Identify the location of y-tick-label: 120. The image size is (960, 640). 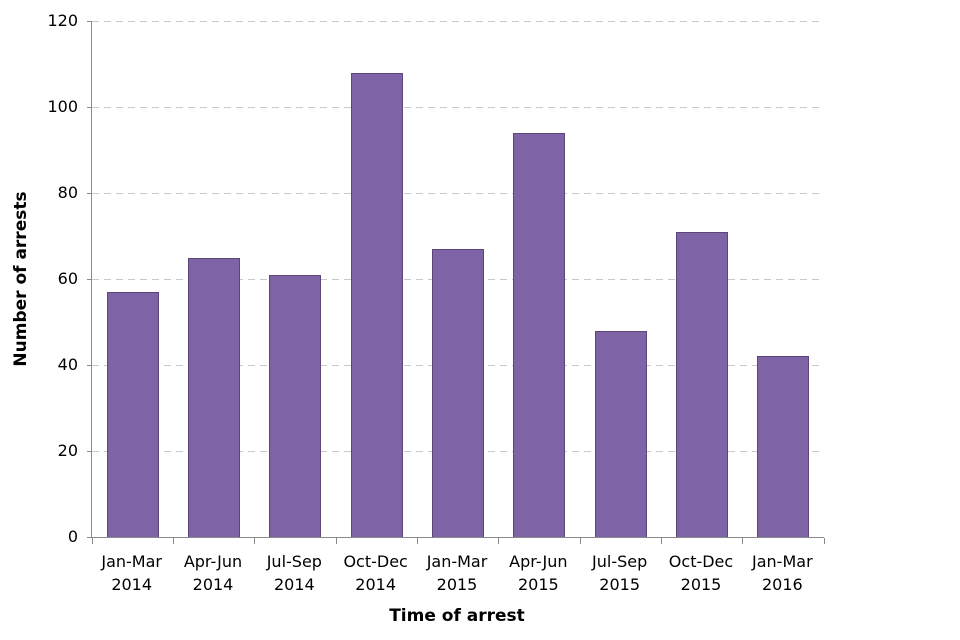
(62, 20).